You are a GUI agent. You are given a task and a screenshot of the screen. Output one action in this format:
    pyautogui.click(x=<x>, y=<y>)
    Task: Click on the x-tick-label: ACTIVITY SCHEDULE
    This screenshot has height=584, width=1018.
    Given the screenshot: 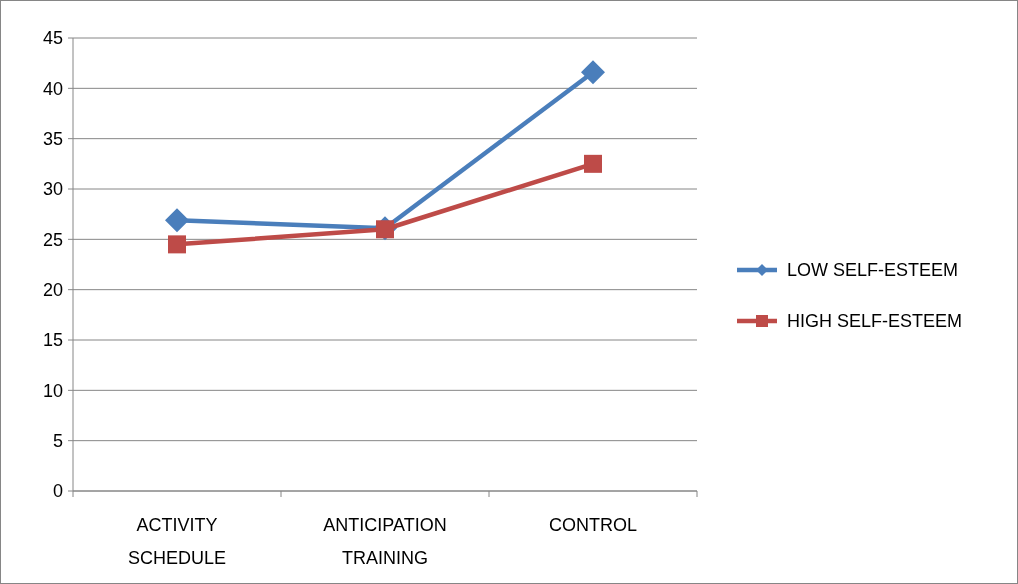 What is the action you would take?
    pyautogui.click(x=177, y=541)
    